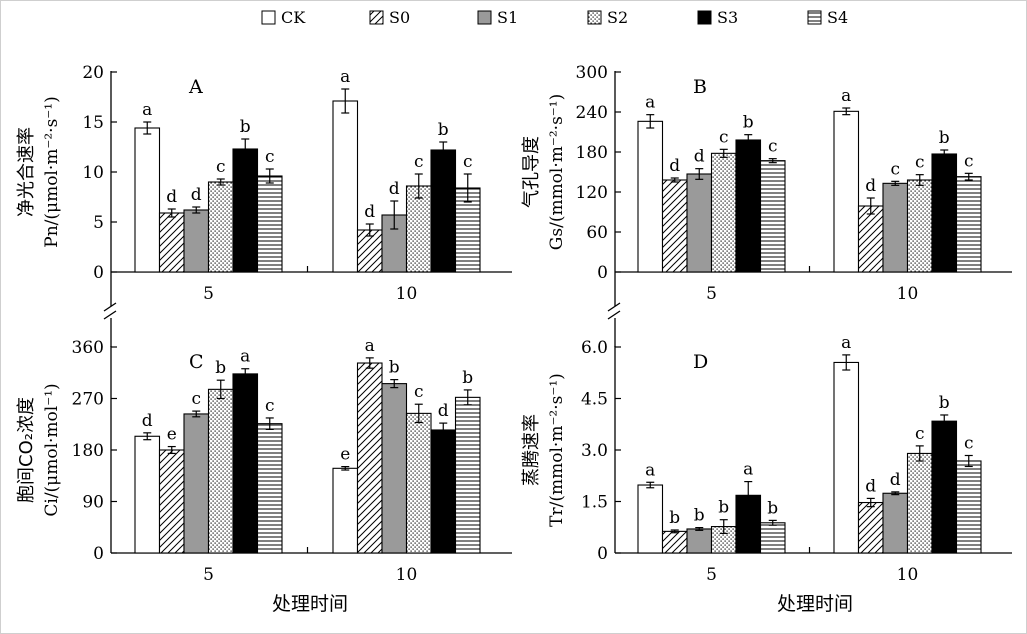 The image size is (1027, 634). What do you see at coordinates (594, 400) in the screenshot?
I see `y-tick-label: 4.5` at bounding box center [594, 400].